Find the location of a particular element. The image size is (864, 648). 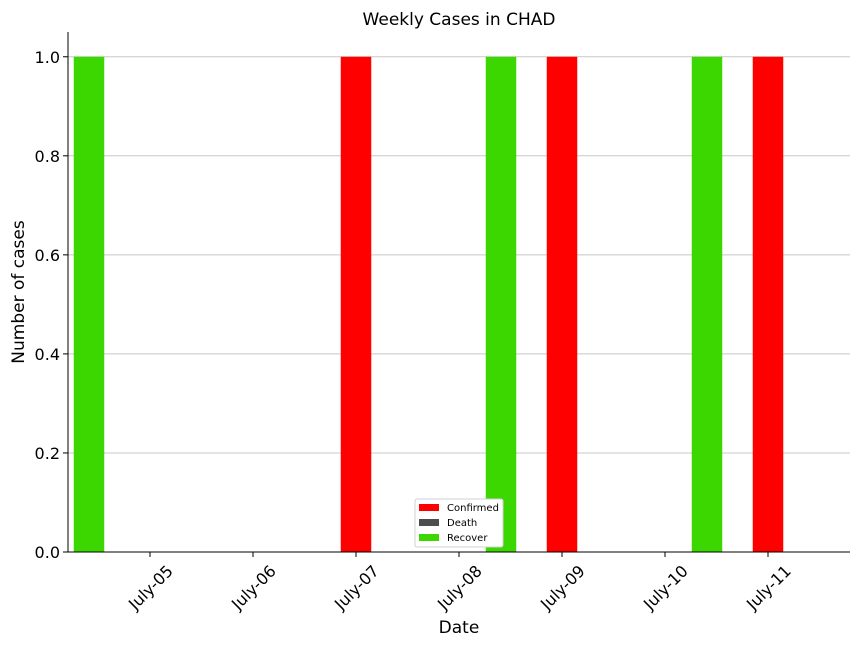

y-tick-label: 0.4 is located at coordinates (47, 354).